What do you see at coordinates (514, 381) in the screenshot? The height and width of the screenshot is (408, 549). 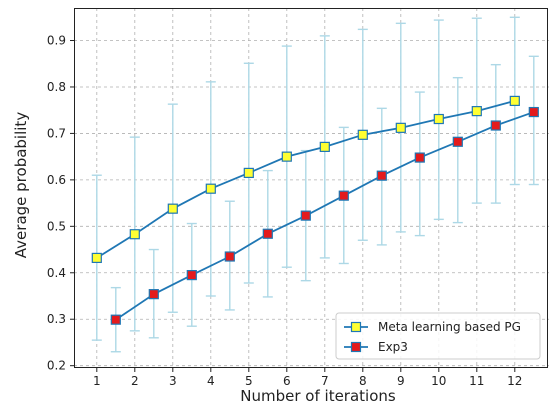 I see `x-tick-label: 12` at bounding box center [514, 381].